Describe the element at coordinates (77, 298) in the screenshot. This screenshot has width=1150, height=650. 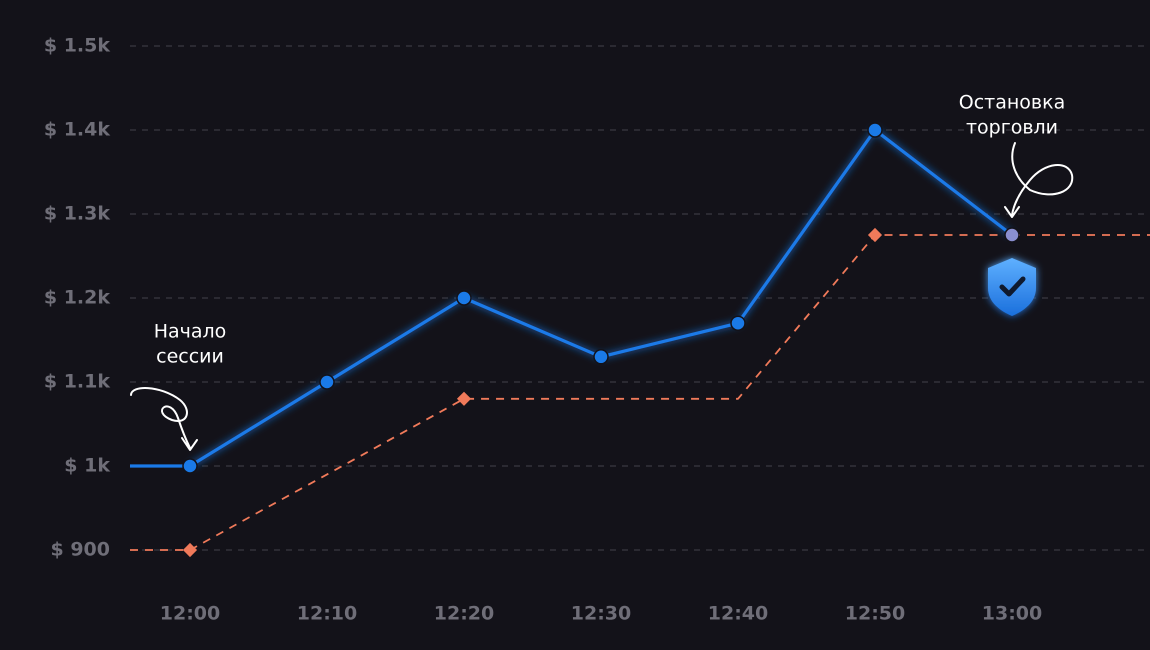
I see `y-tick-label: $ 1.2k` at that location.